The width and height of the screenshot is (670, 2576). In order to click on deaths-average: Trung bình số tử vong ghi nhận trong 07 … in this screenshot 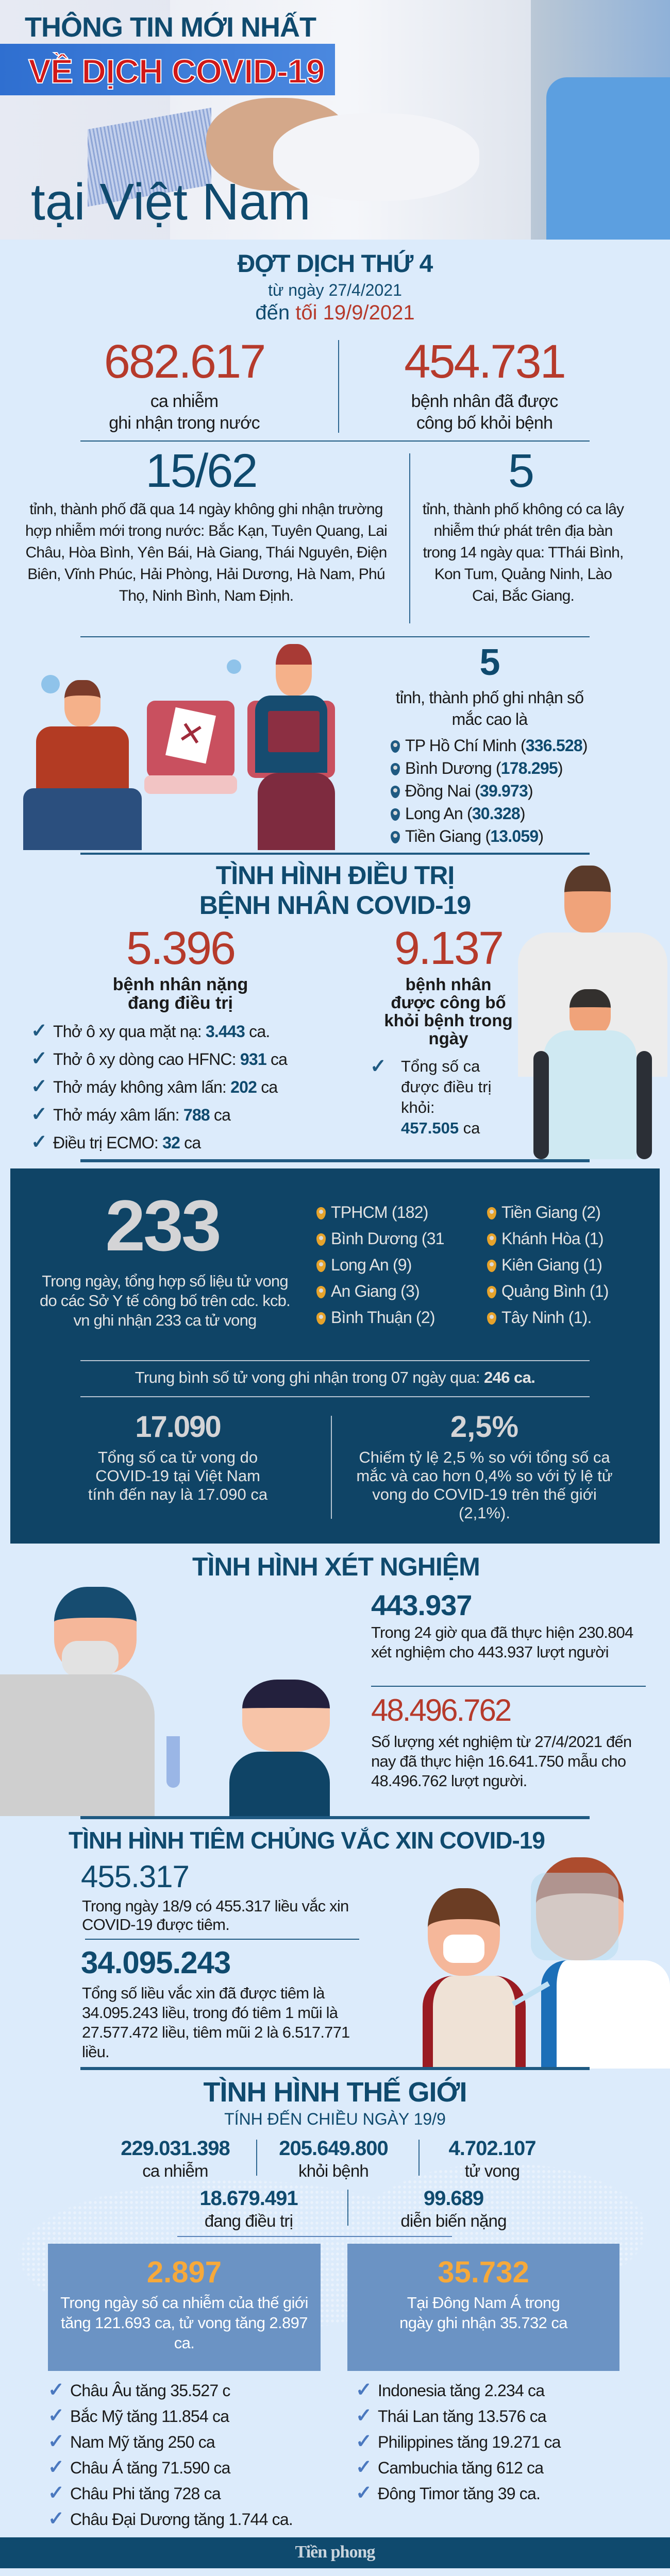, I will do `click(335, 1377)`.